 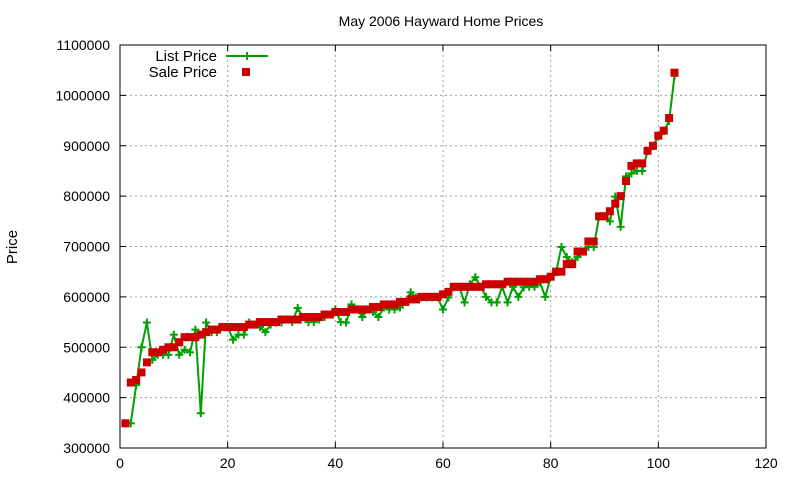 What do you see at coordinates (336, 463) in the screenshot?
I see `x-tick-label: 40` at bounding box center [336, 463].